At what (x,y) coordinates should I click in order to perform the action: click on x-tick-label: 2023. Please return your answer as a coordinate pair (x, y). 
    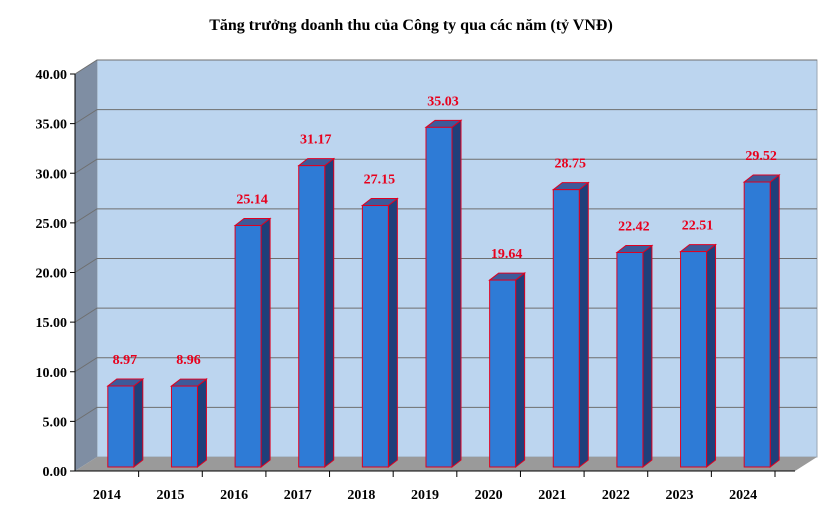
    Looking at the image, I should click on (680, 495).